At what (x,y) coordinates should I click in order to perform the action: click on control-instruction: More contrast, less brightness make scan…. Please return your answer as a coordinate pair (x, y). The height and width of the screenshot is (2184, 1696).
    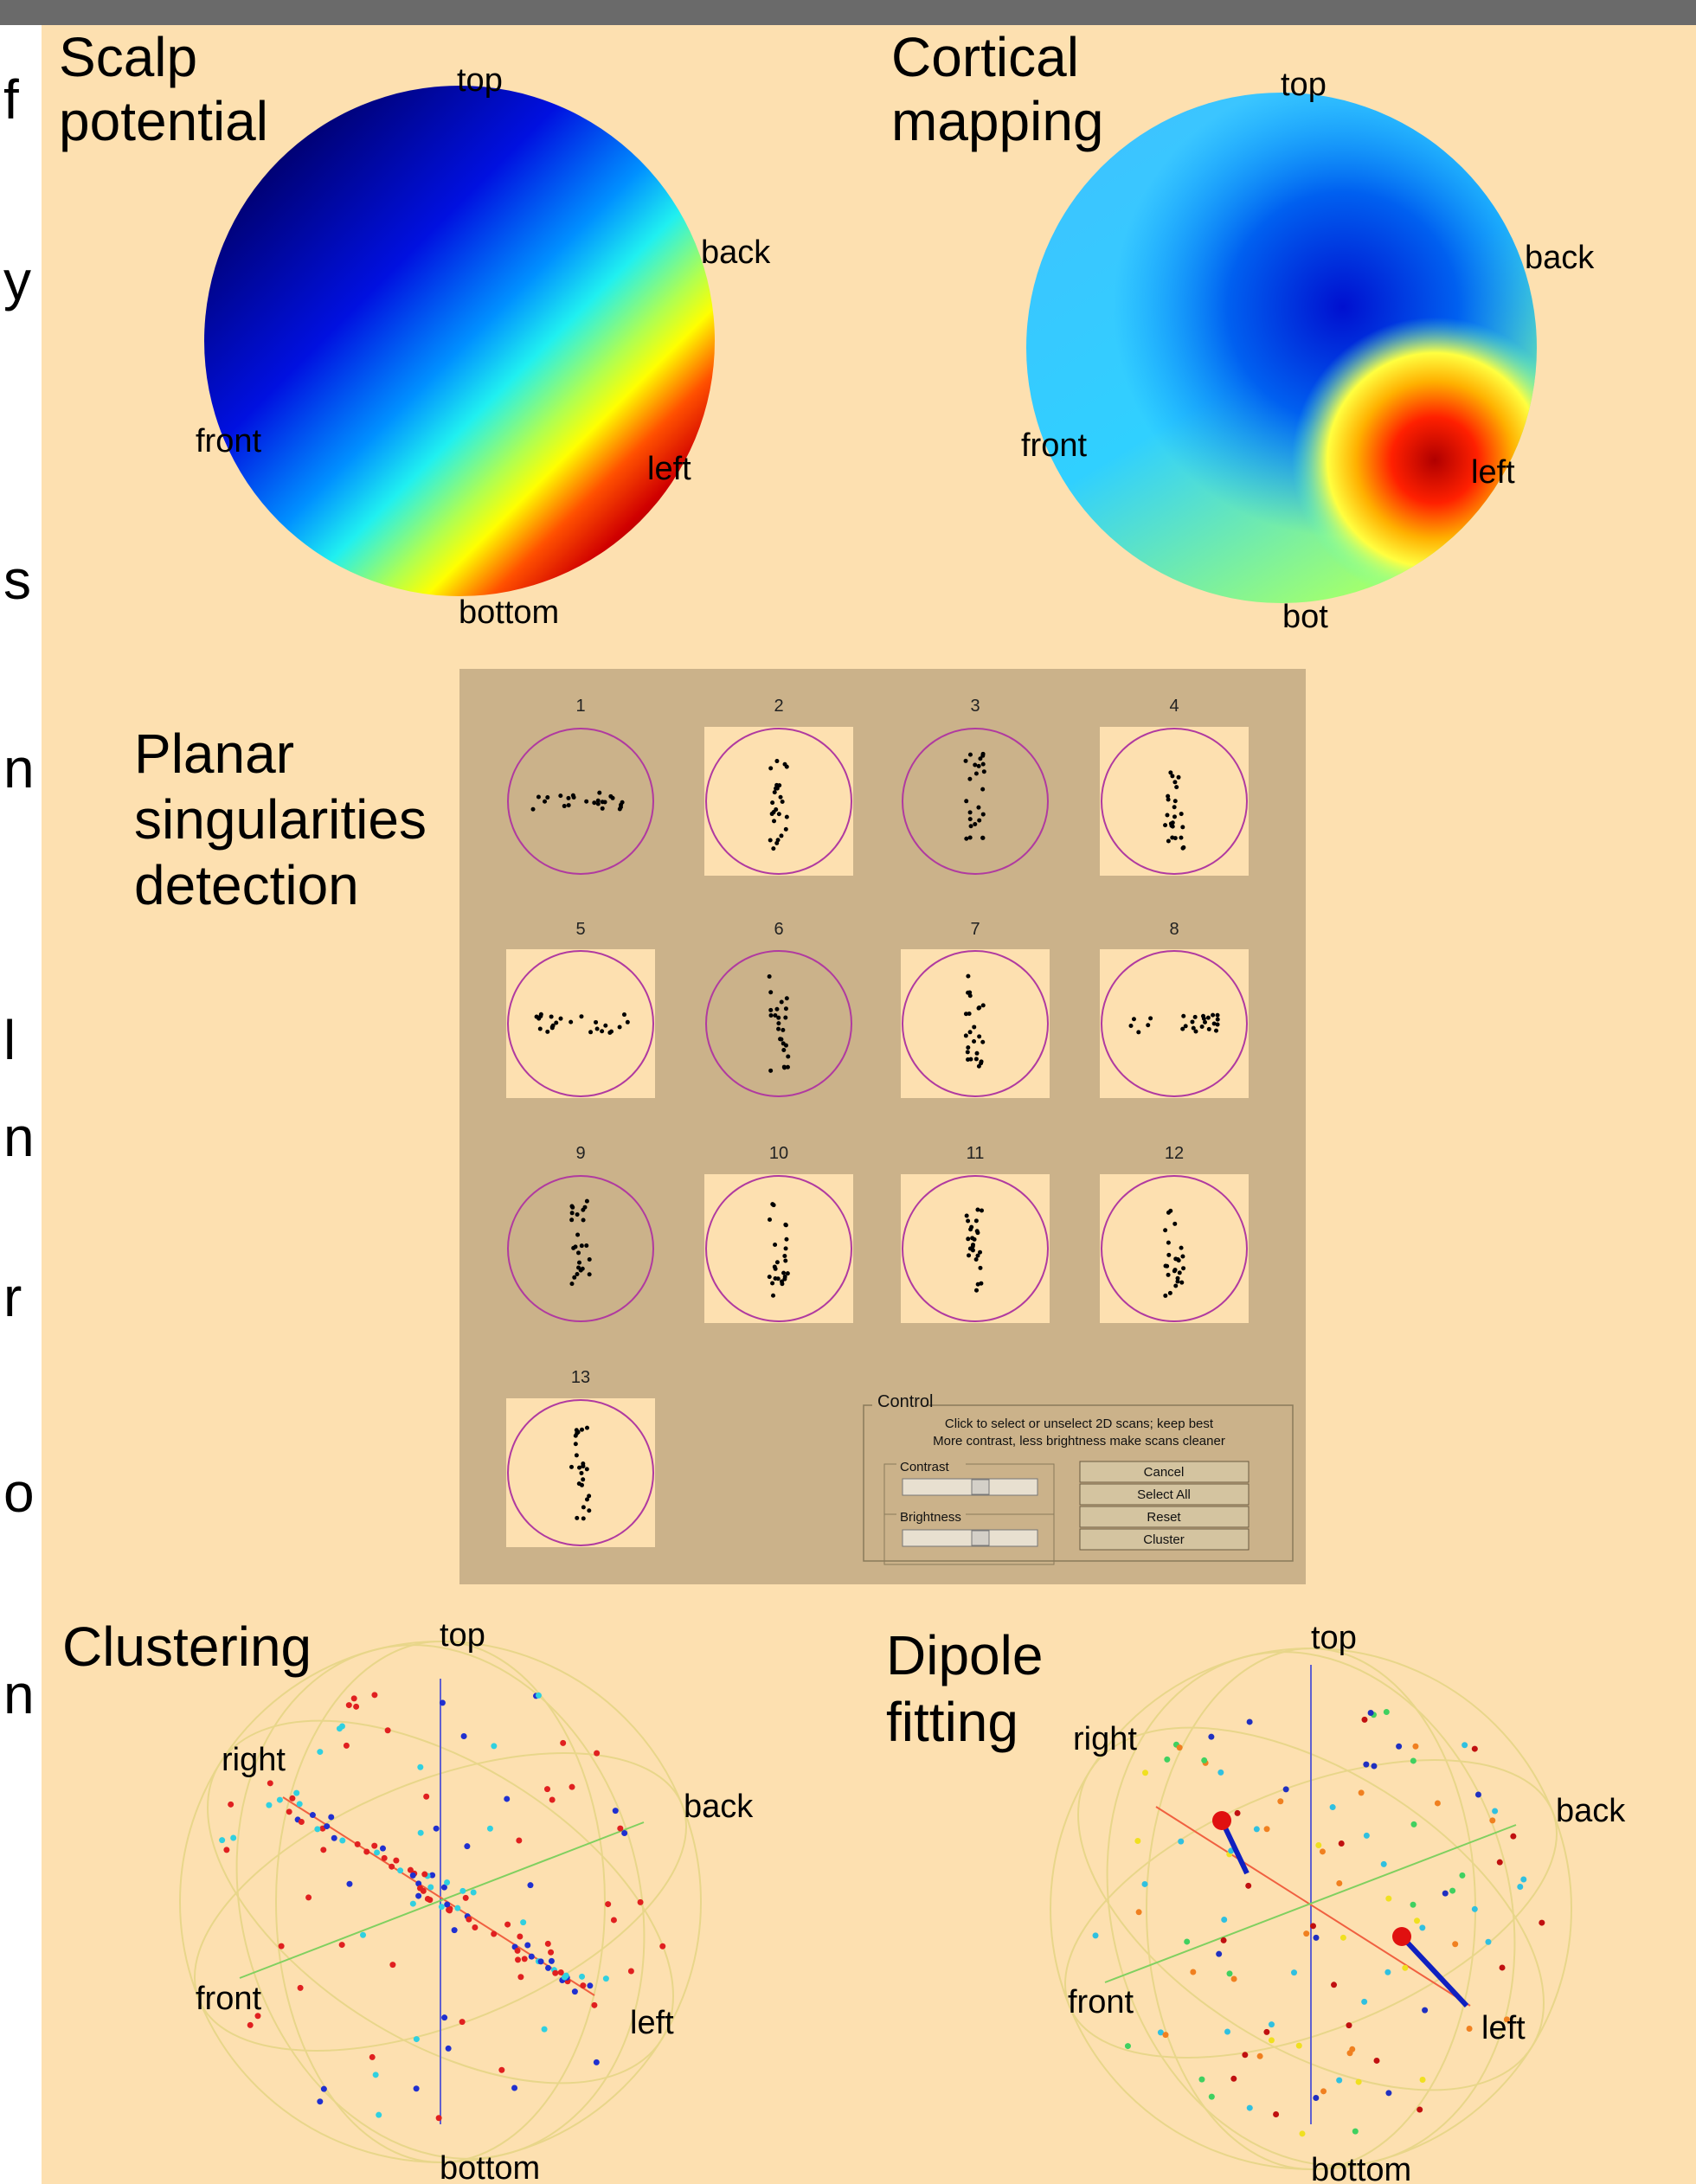
    Looking at the image, I should click on (1079, 1441).